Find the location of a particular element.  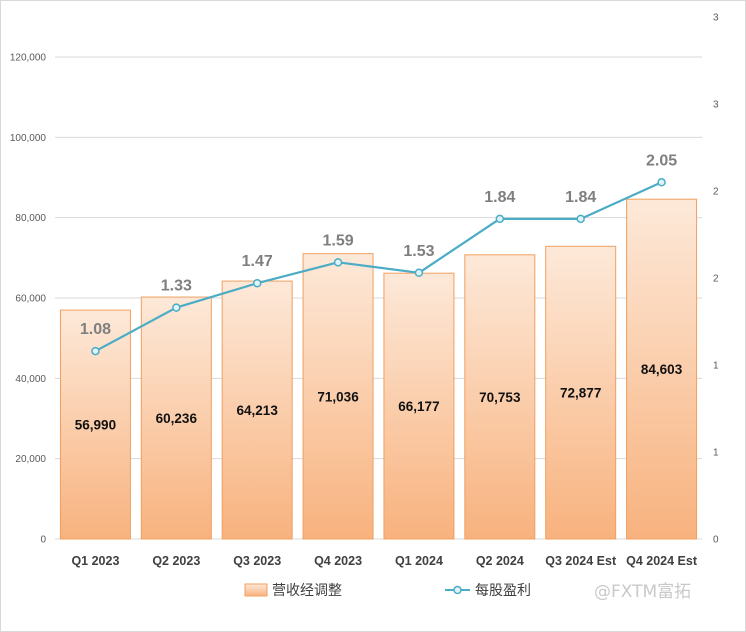

revenue-bar-label: 71,036 is located at coordinates (338, 396).